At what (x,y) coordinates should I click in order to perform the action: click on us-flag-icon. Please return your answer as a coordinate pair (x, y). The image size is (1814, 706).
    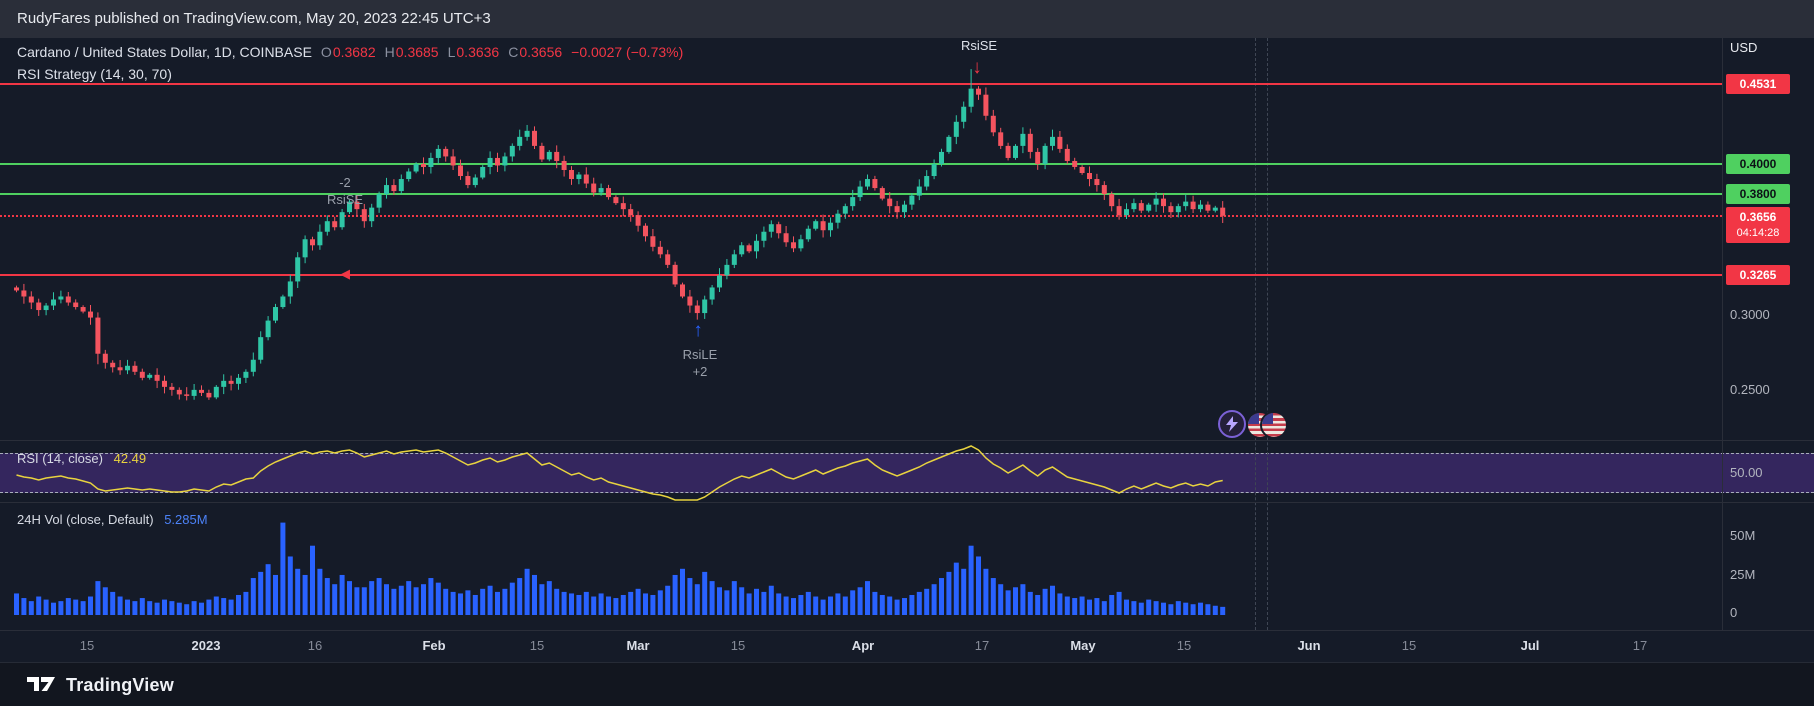
    Looking at the image, I should click on (1274, 425).